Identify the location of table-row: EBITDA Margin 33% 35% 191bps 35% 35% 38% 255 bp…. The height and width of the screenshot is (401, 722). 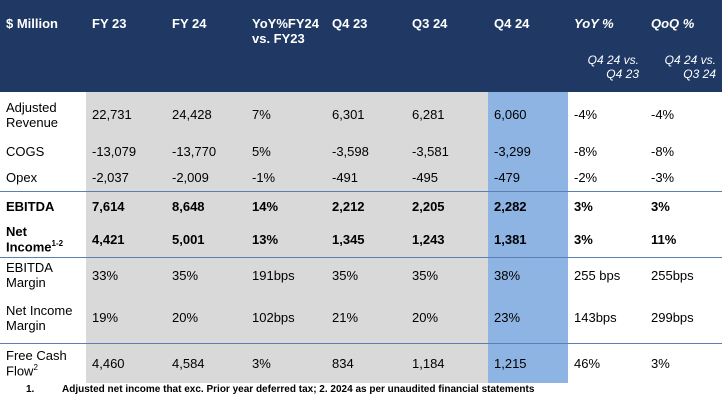
(361, 275).